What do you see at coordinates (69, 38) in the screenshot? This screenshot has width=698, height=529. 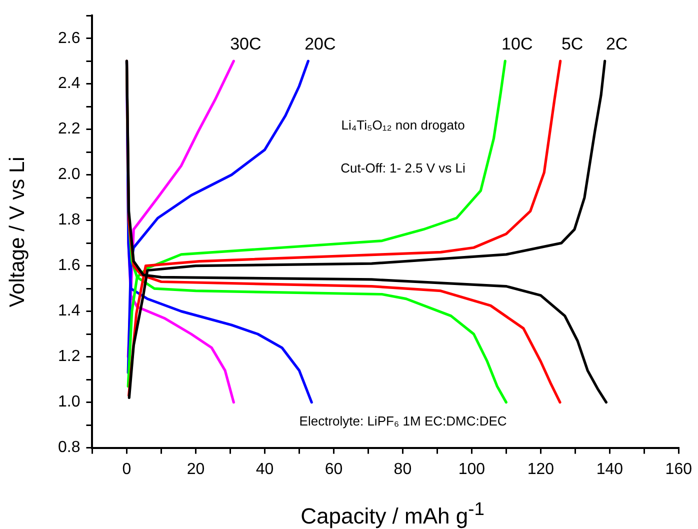 I see `y-tick-label: 2.6` at bounding box center [69, 38].